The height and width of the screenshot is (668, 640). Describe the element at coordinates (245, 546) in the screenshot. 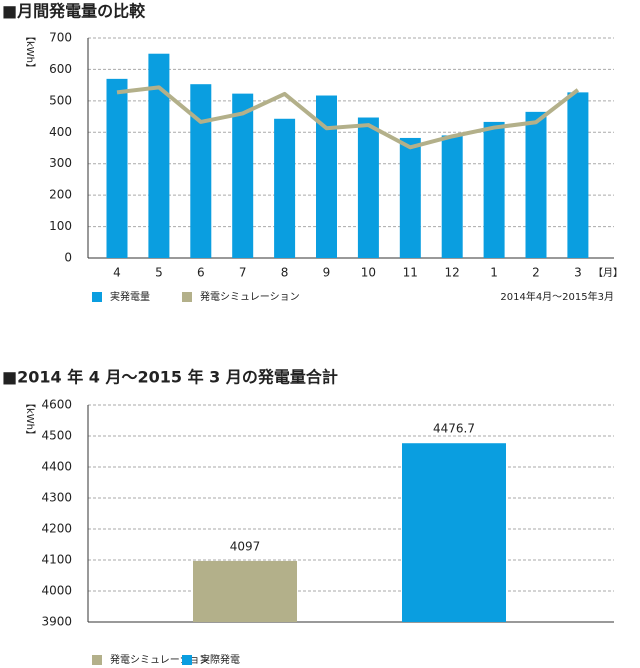

I see `value-label: 4097` at that location.